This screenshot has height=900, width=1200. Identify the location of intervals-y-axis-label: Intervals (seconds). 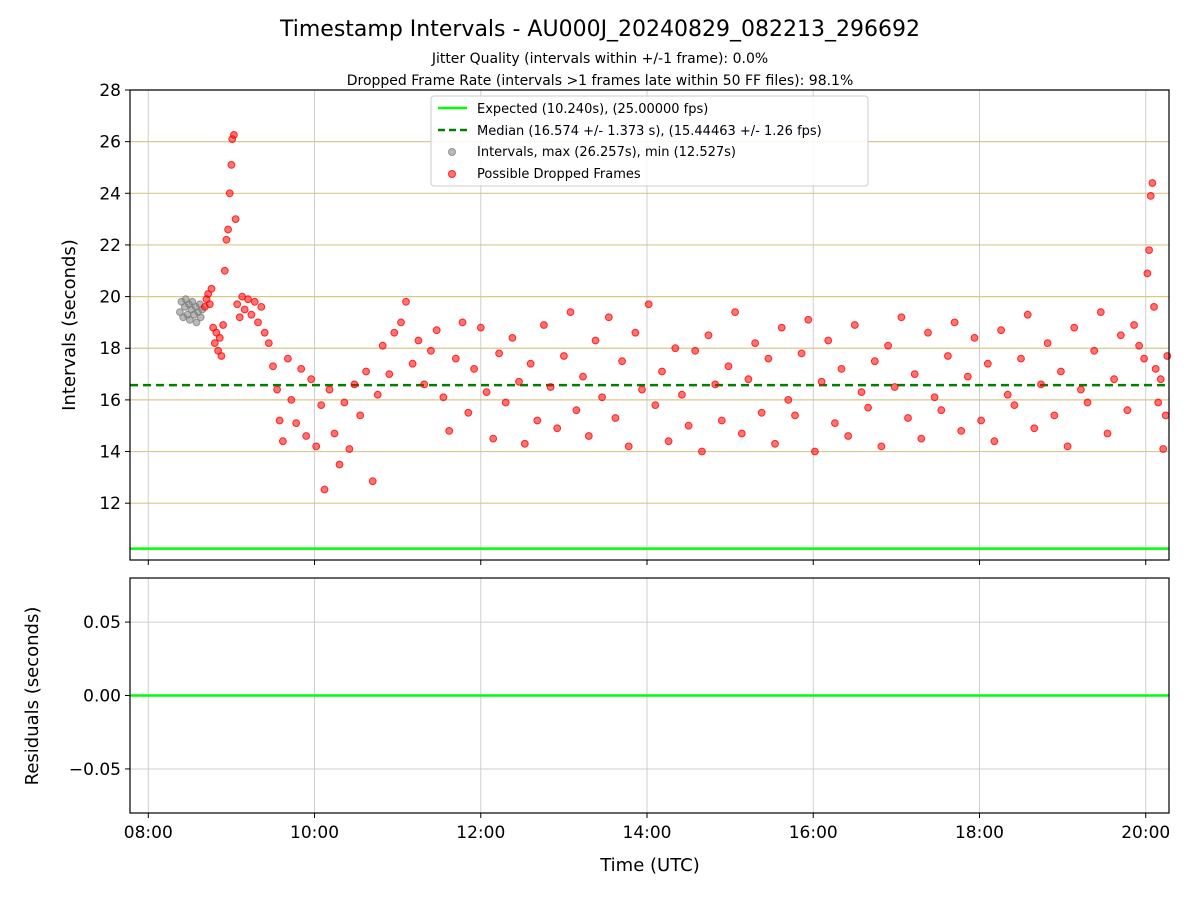
(69, 325).